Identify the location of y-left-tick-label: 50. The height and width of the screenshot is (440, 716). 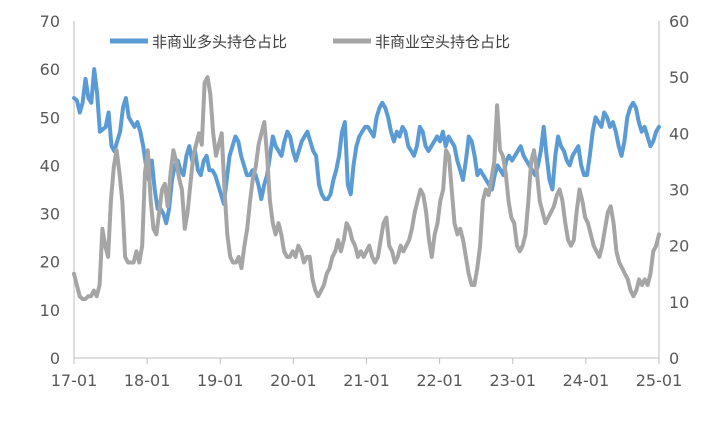
(50, 117).